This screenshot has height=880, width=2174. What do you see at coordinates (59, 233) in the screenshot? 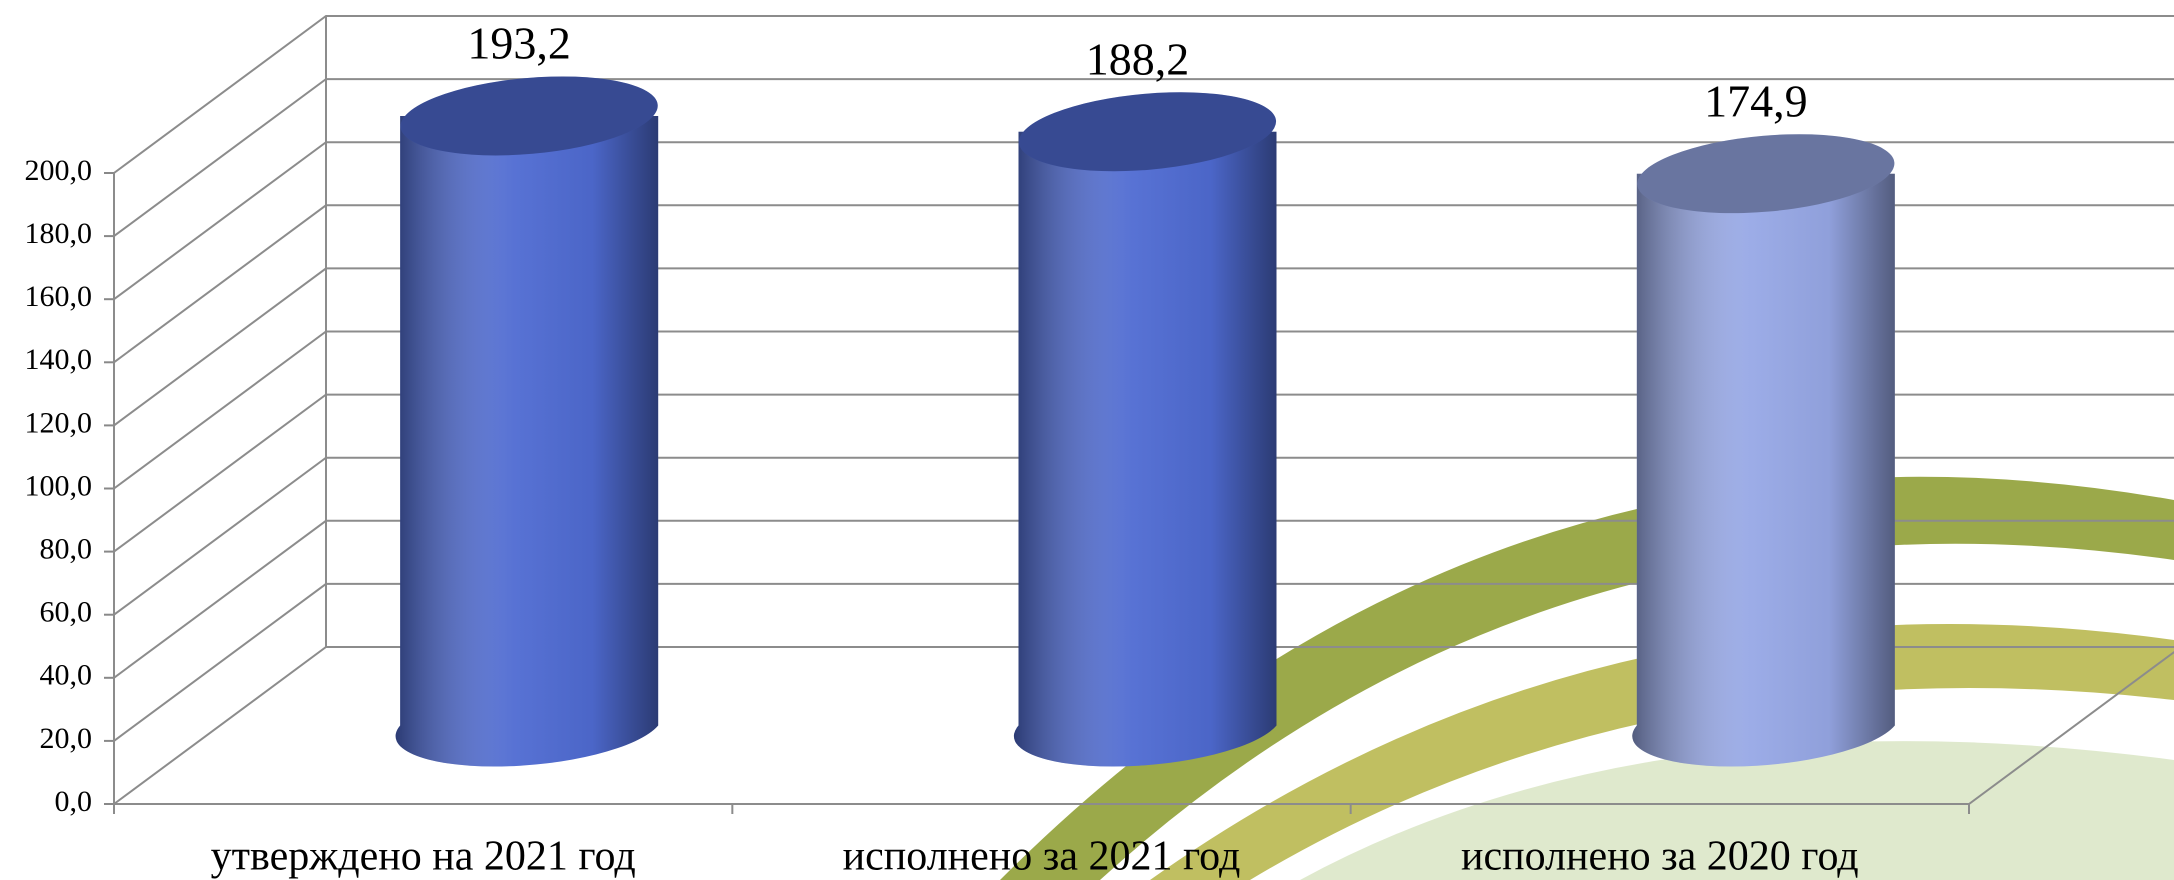
I see `y-tick-label: 180,0` at bounding box center [59, 233].